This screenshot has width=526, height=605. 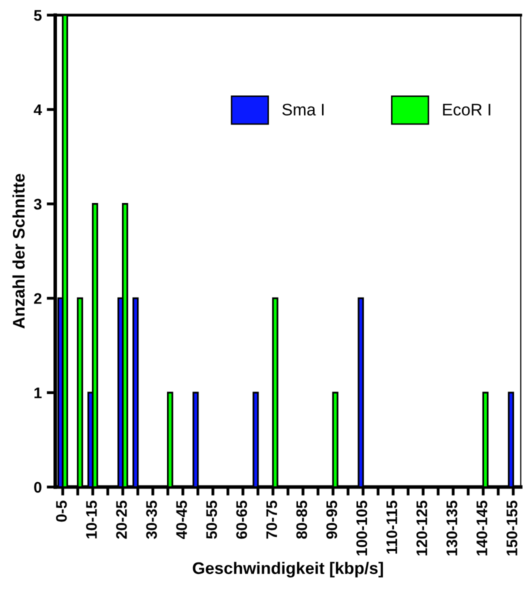 I want to click on x-tick-label: 90-95, so click(x=332, y=519).